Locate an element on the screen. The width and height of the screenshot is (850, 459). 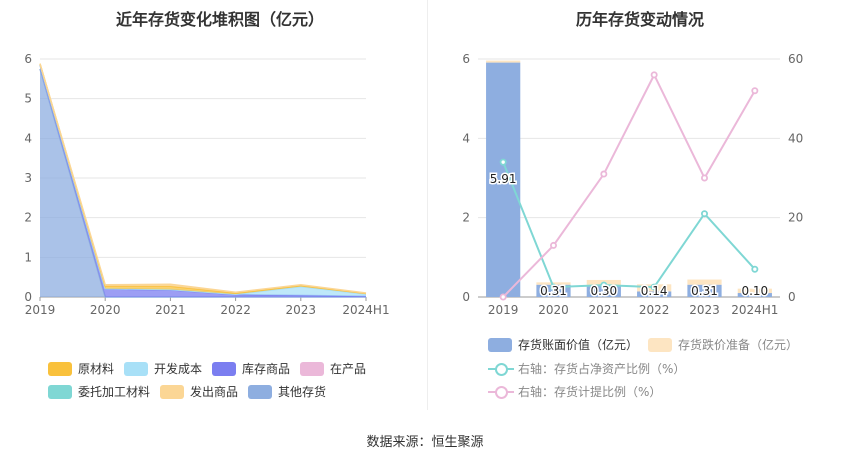
bar-data-label: 0.30 is located at coordinates (603, 291).